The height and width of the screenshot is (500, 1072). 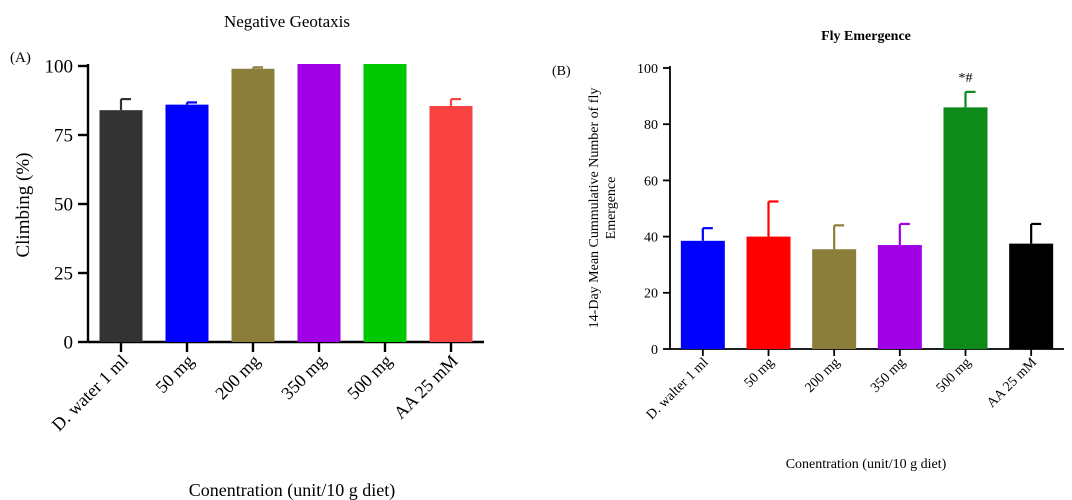 I want to click on panel-b-y-tick-label: 100, so click(x=647, y=69).